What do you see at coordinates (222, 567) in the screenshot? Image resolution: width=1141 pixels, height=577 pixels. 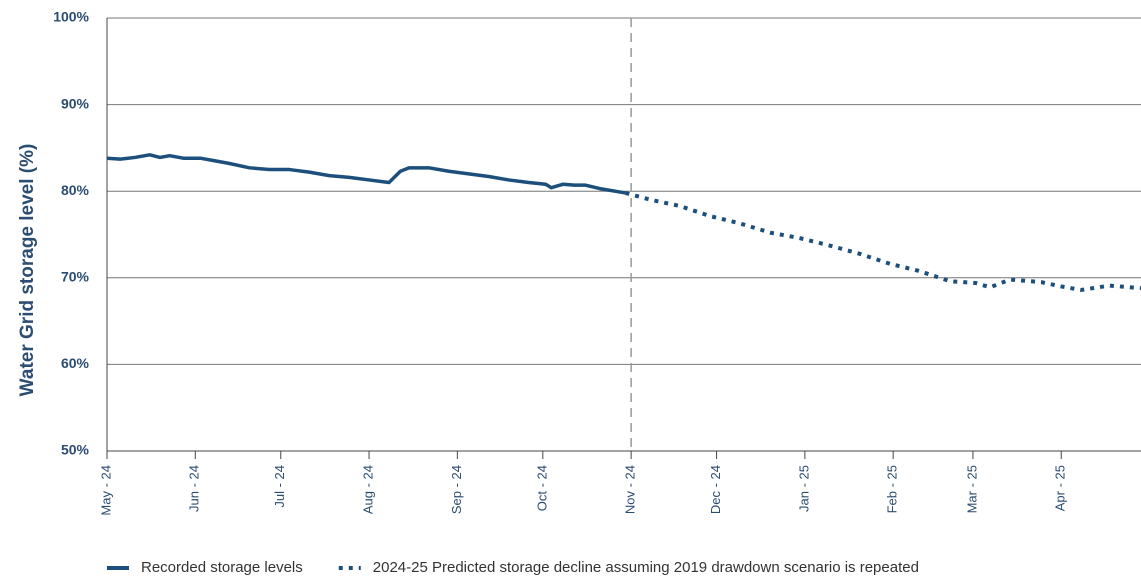 I see `legend-label: Recorded storage levels` at bounding box center [222, 567].